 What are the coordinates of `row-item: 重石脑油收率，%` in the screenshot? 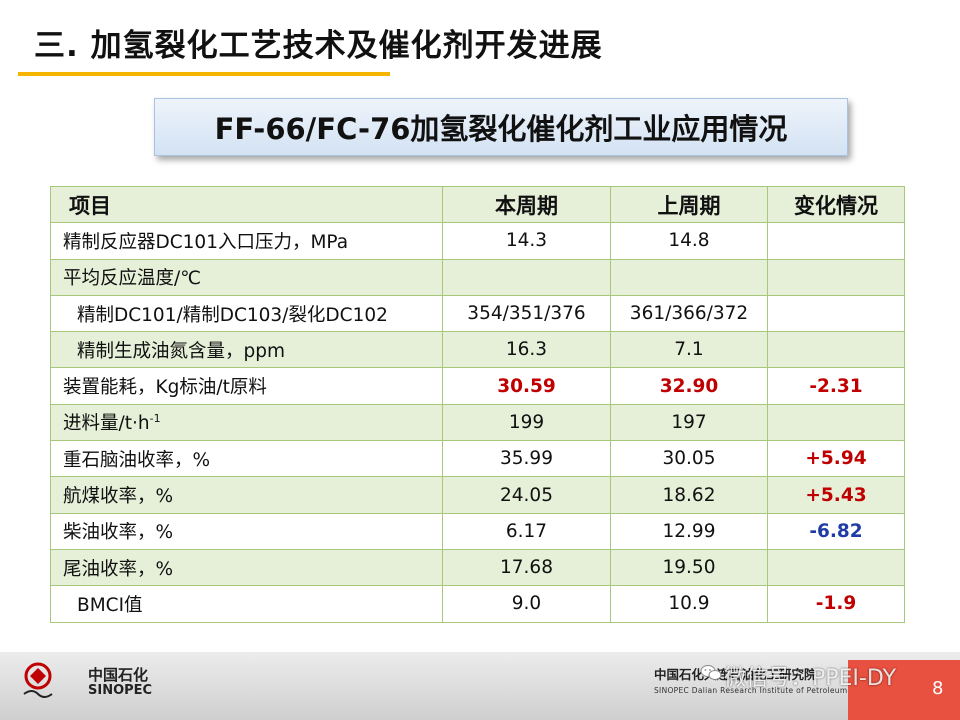 It's located at (246, 459).